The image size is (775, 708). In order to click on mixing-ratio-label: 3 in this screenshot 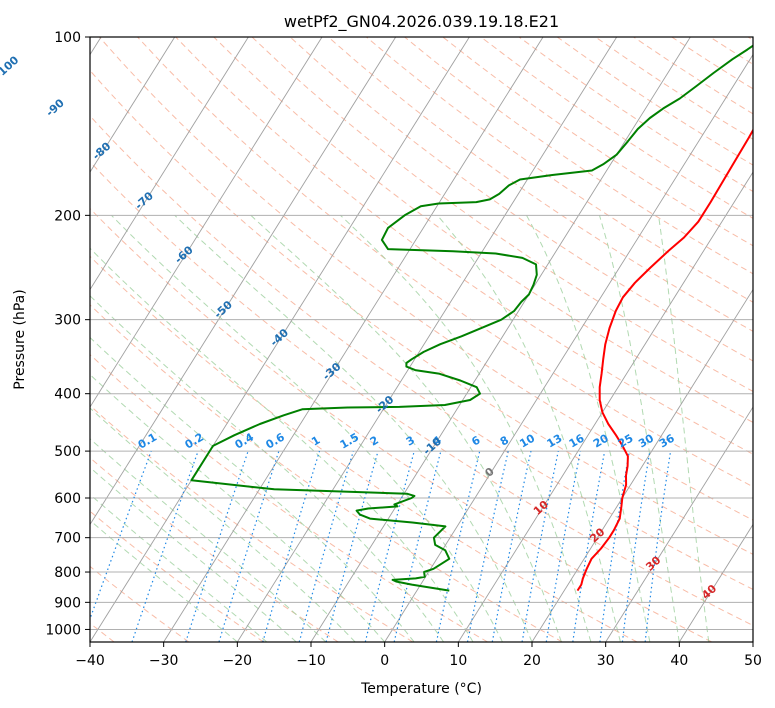, I will do `click(410, 441)`.